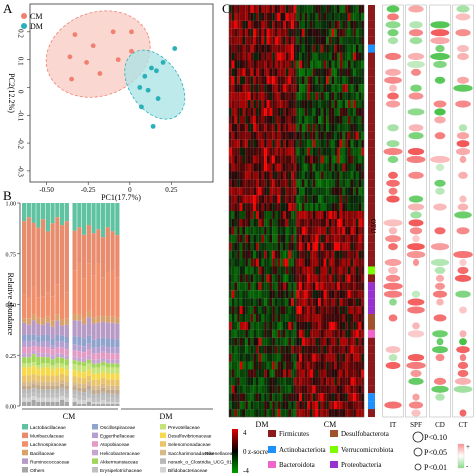  What do you see at coordinates (98, 382) in the screenshot?
I see `bar-segment-selenomonadaceae` at bounding box center [98, 382].